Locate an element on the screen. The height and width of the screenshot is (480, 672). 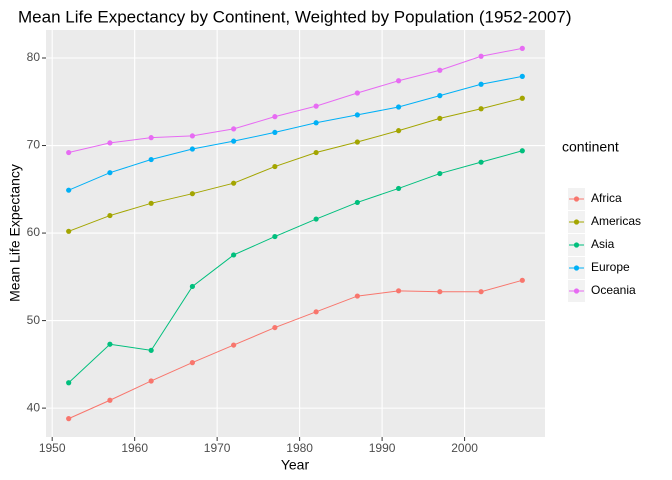
y-tick-label: 60 is located at coordinates (34, 232).